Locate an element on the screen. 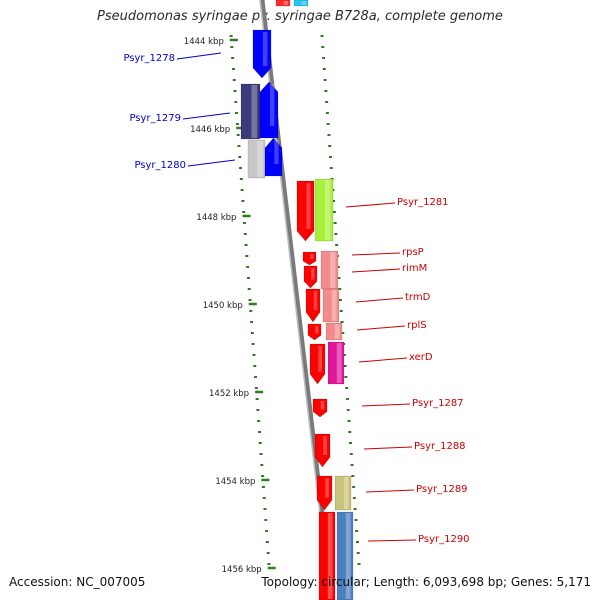 This screenshot has width=600, height=600. gene-trmD-cog is located at coordinates (331, 305).